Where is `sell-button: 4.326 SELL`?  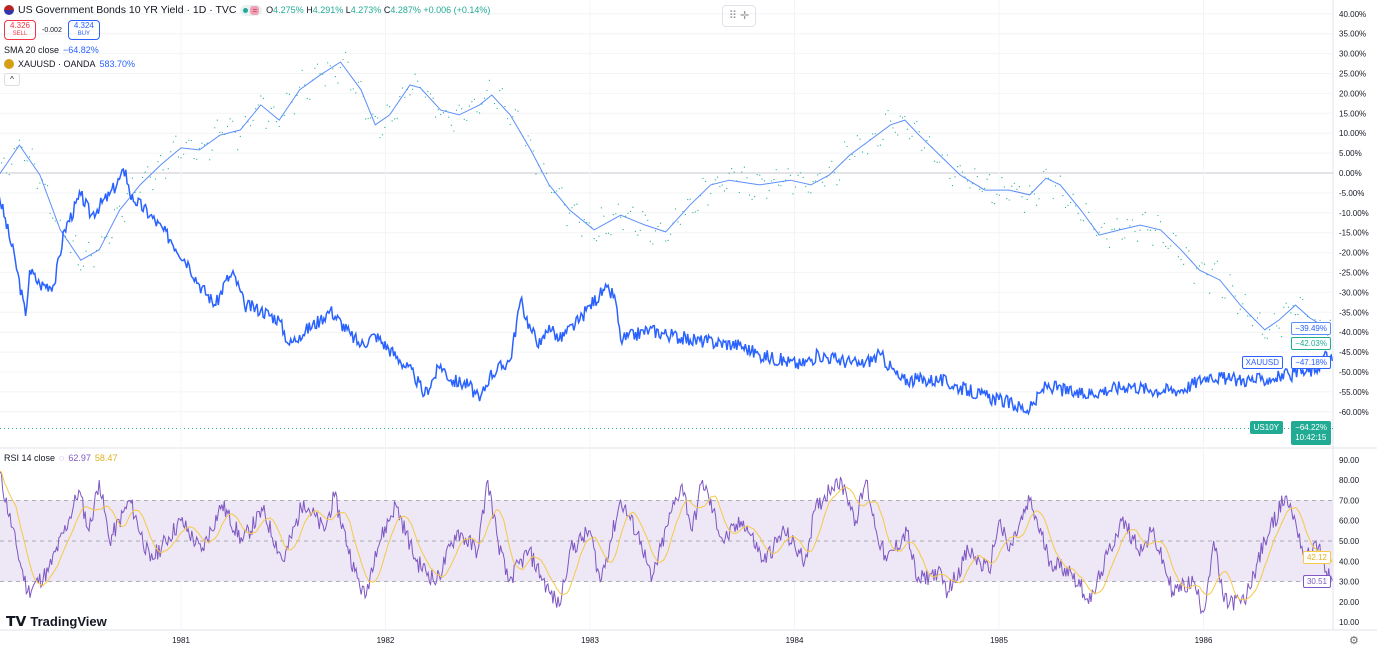
sell-button: 4.326 SELL is located at coordinates (20, 30).